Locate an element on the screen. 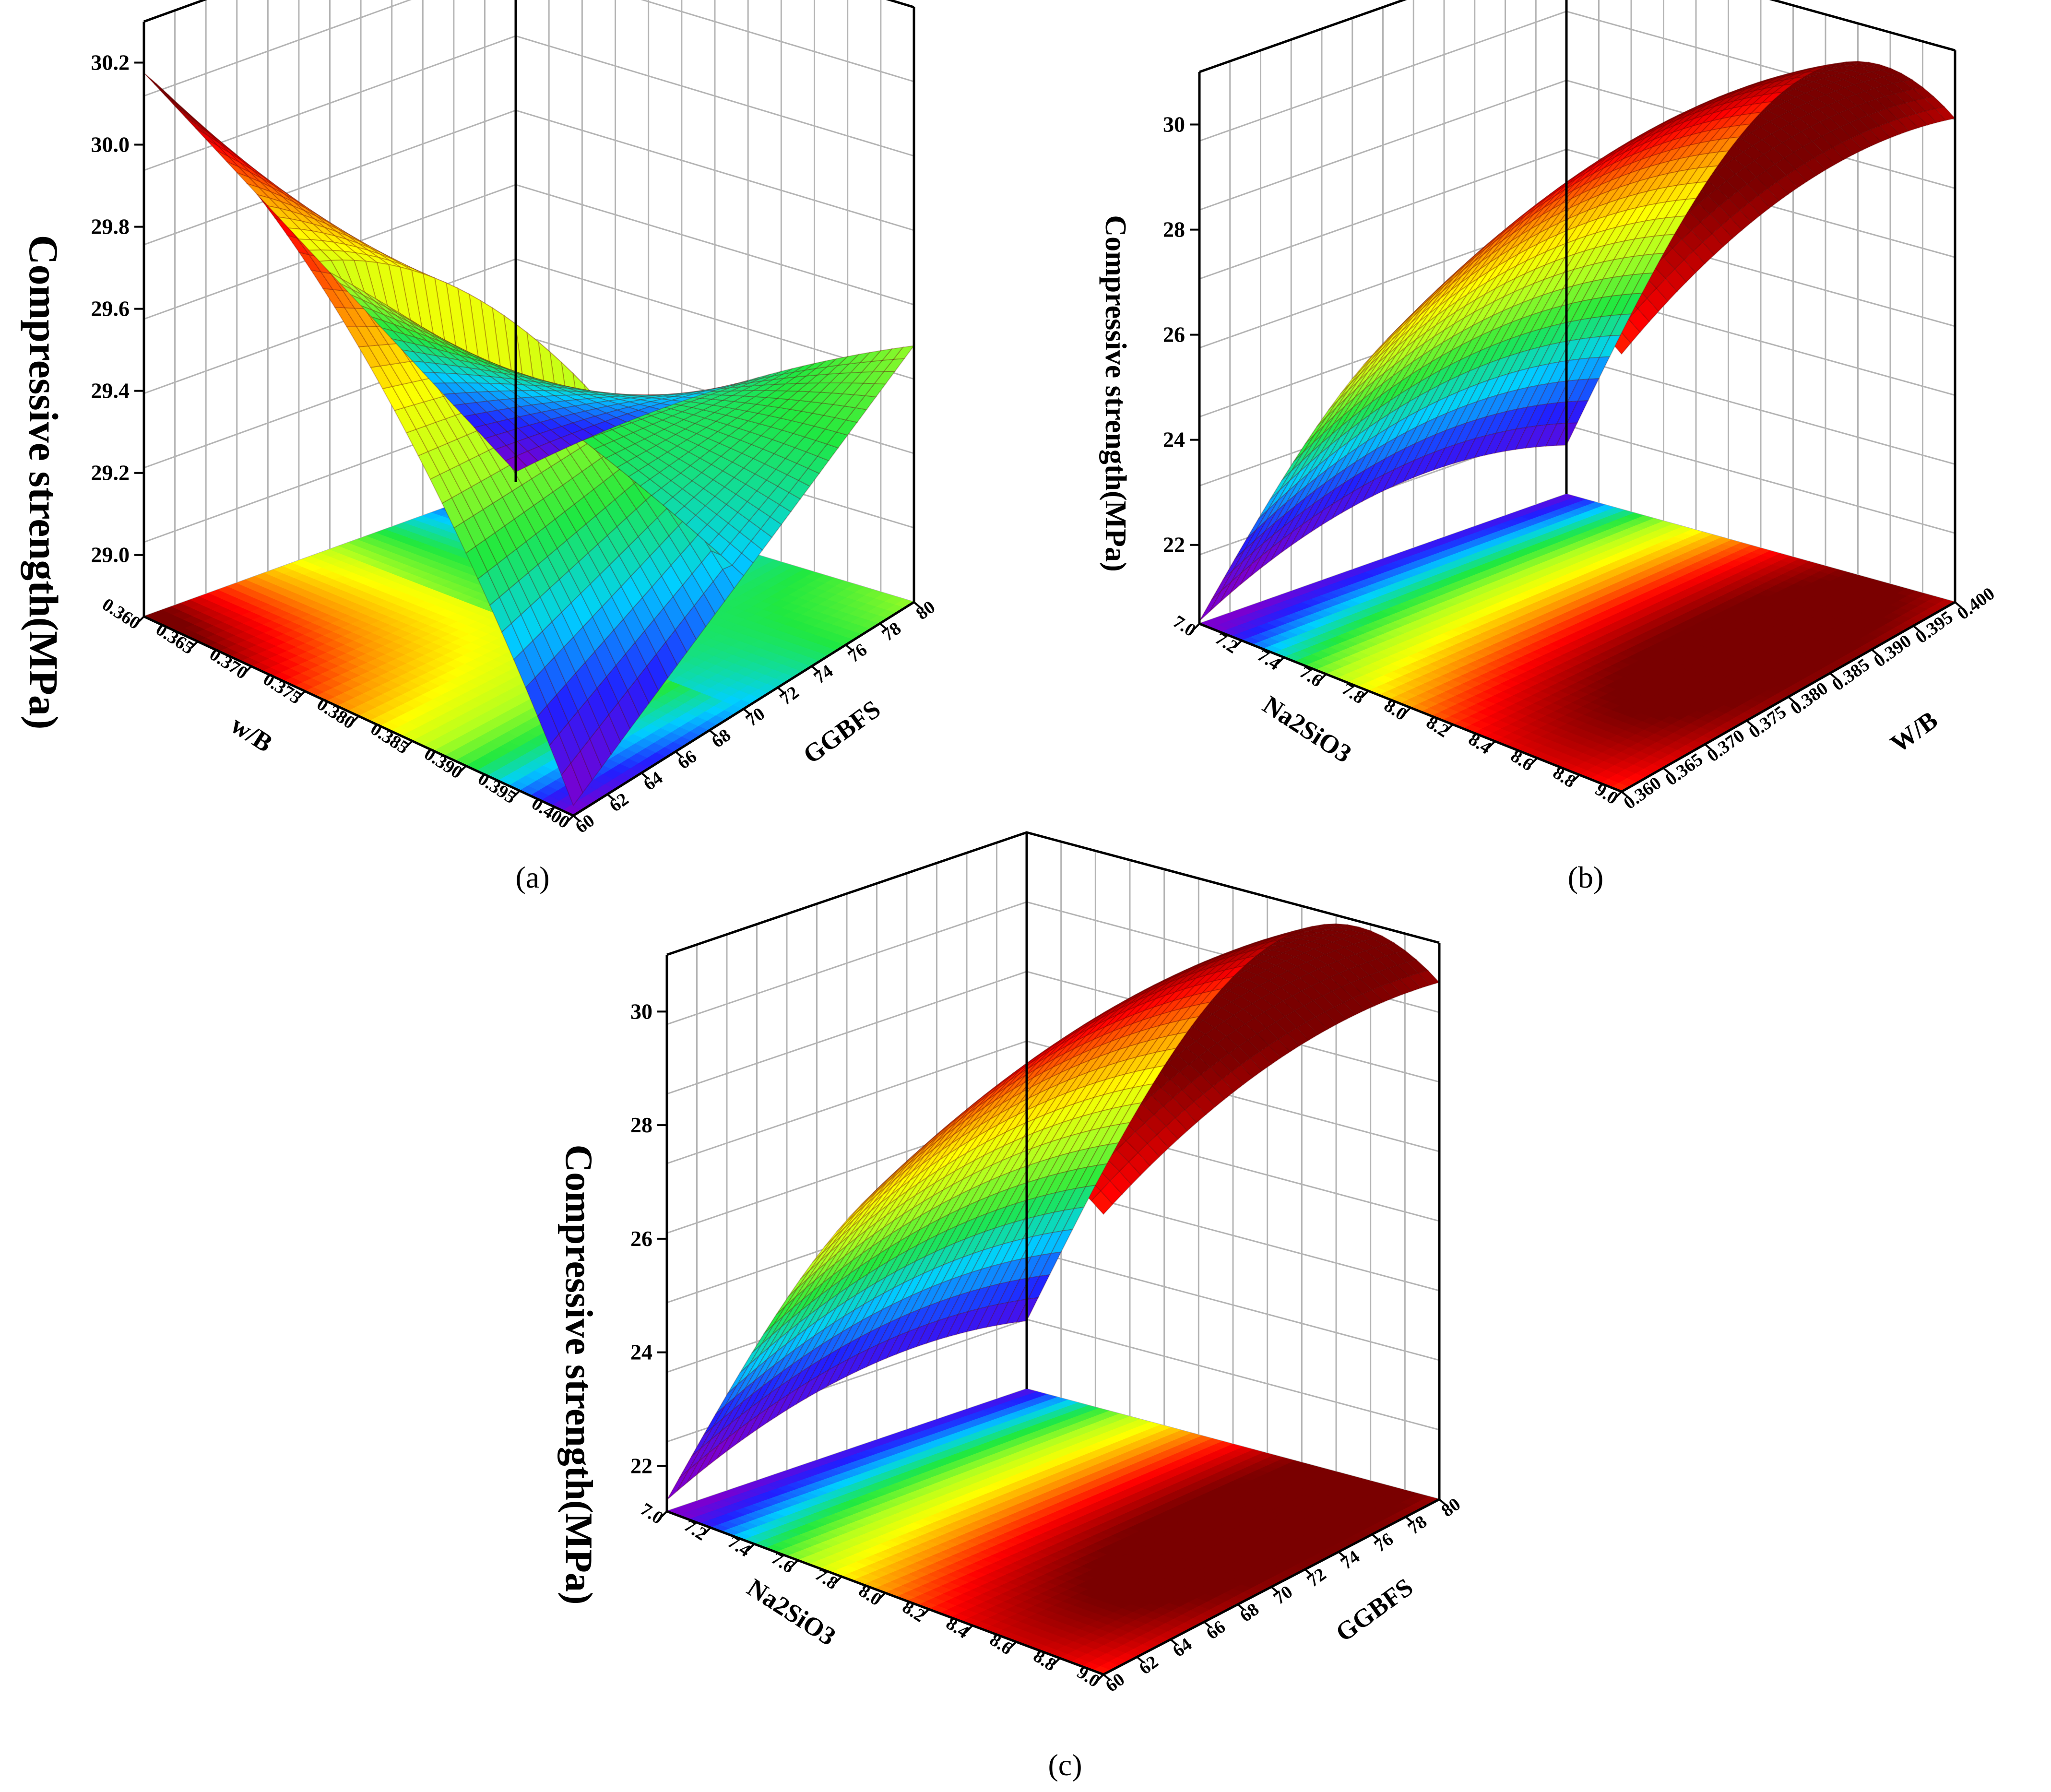 This screenshot has height=1792, width=2051. panel-a-y-axis-label: GGBFS is located at coordinates (842, 731).